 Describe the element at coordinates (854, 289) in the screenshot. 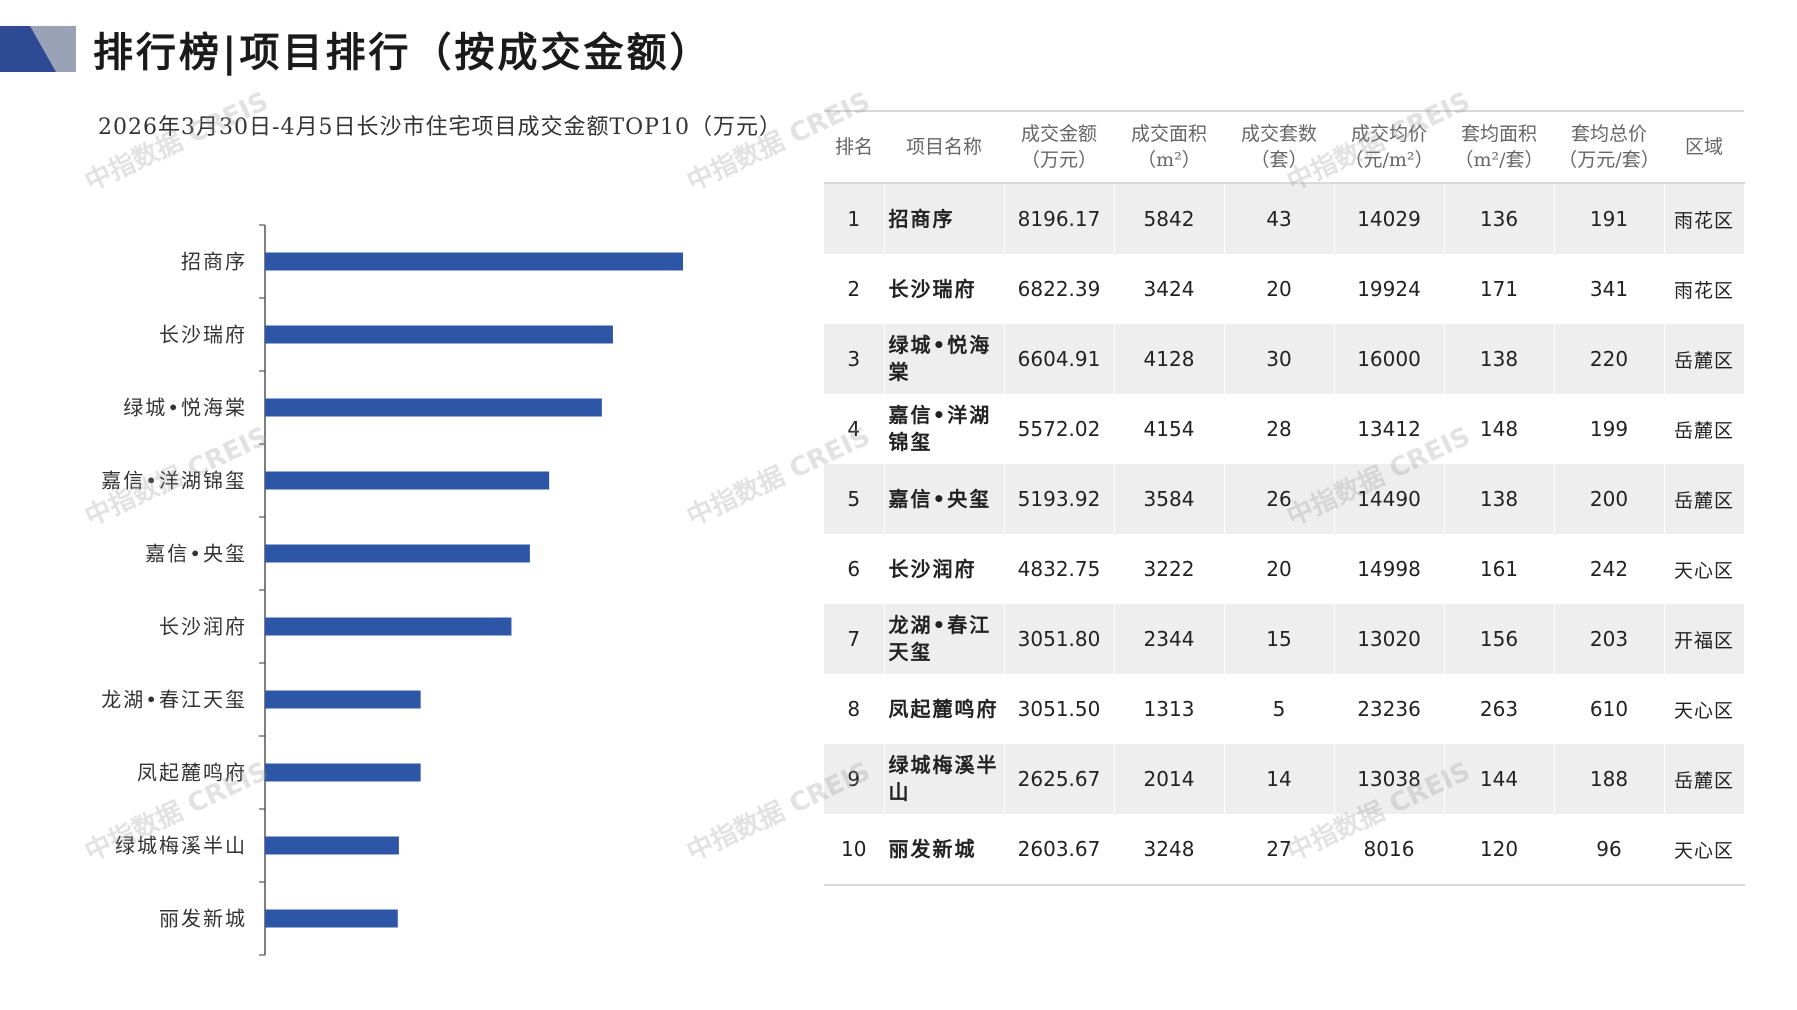

I see `table-cell: 2` at that location.